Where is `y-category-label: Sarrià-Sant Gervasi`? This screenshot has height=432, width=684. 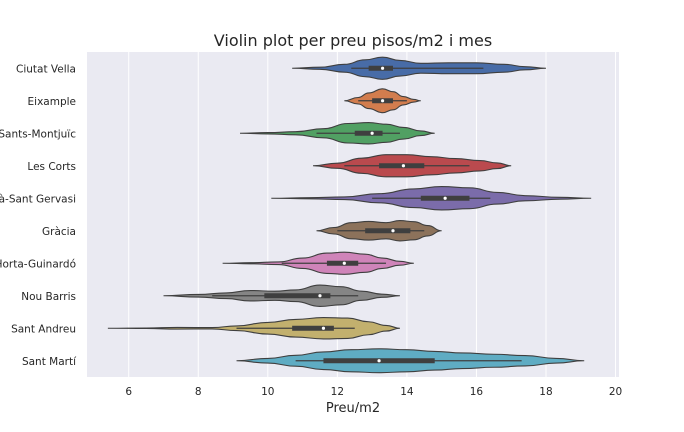
y-category-label: Sarrià-Sant Gervasi is located at coordinates (38, 199).